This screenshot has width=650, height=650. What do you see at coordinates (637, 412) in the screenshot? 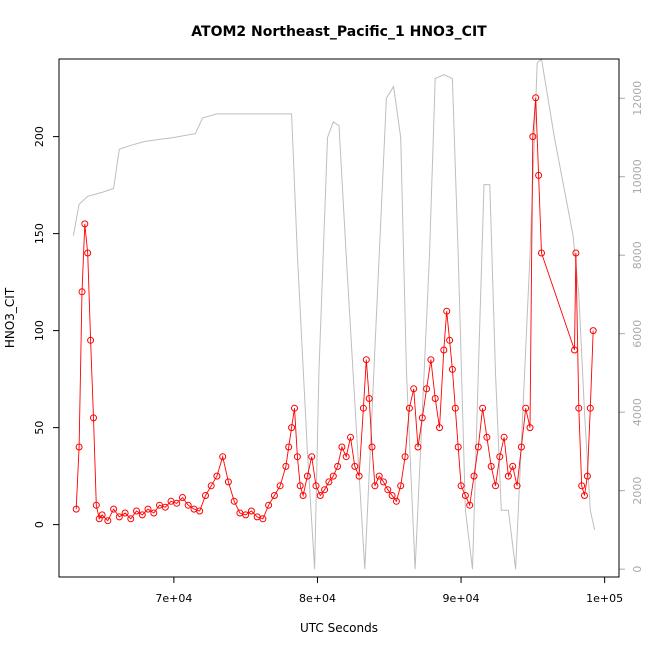
I see `y2-tick-label: 4000` at bounding box center [637, 412].